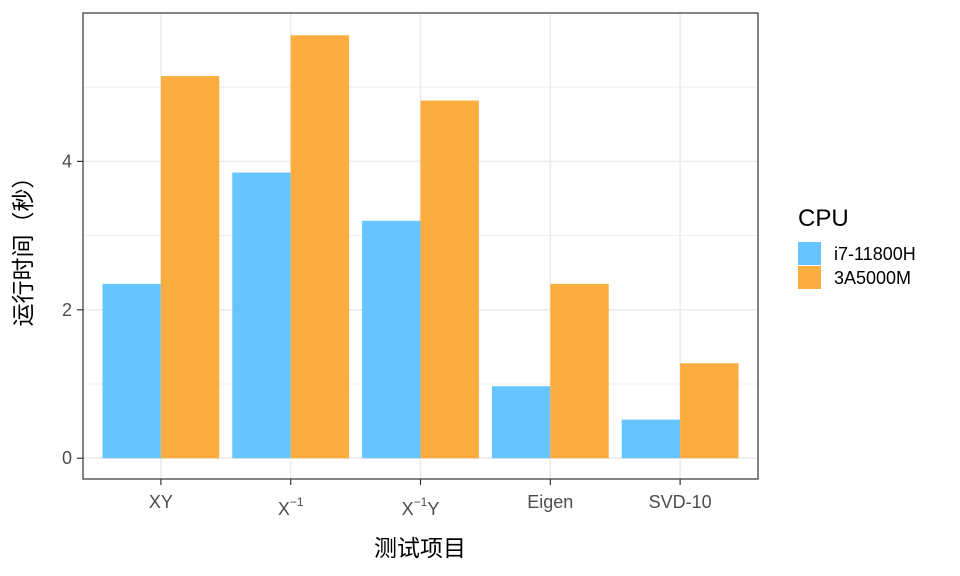  I want to click on legend-key-i7-11800h, so click(809, 253).